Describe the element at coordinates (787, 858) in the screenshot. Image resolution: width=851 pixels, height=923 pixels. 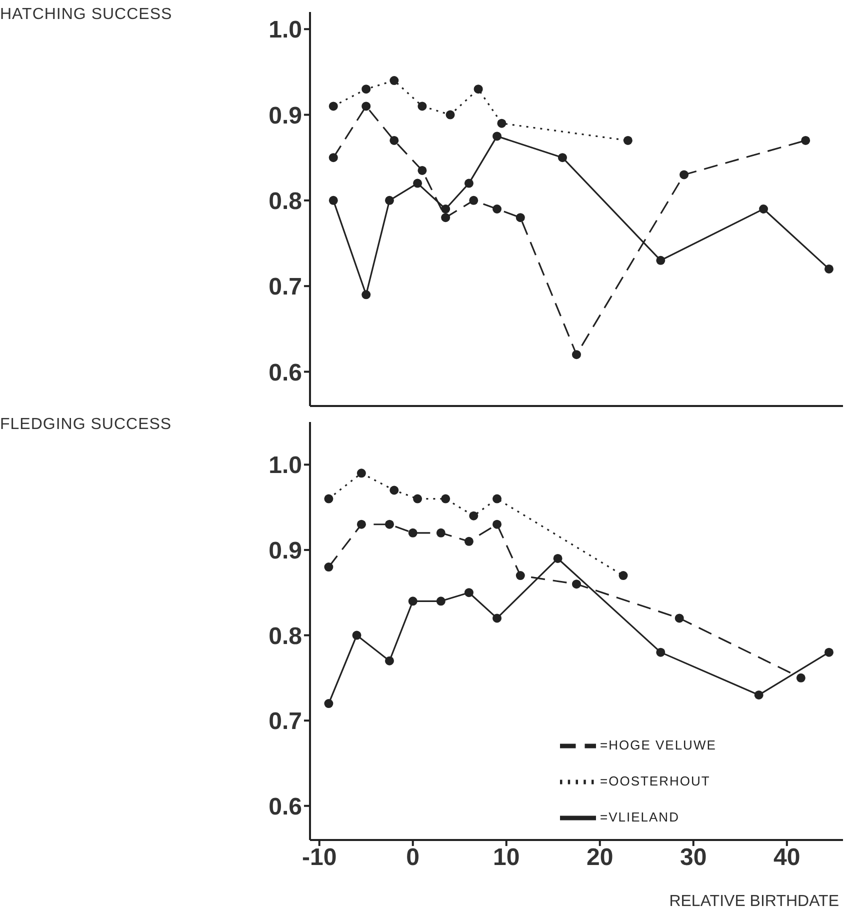
I see `x-tick-label: 40` at that location.